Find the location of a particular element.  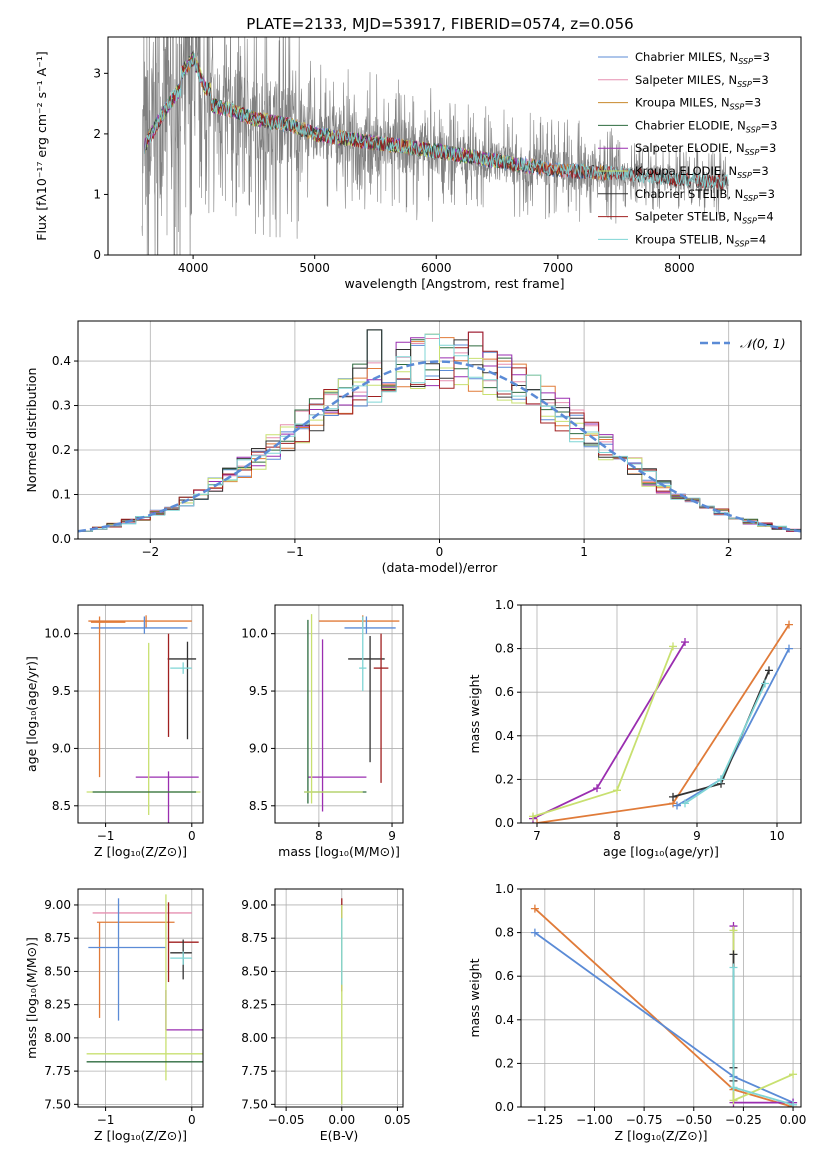

legend-entry-name: Chabrier MILES, N is located at coordinates (686, 57).